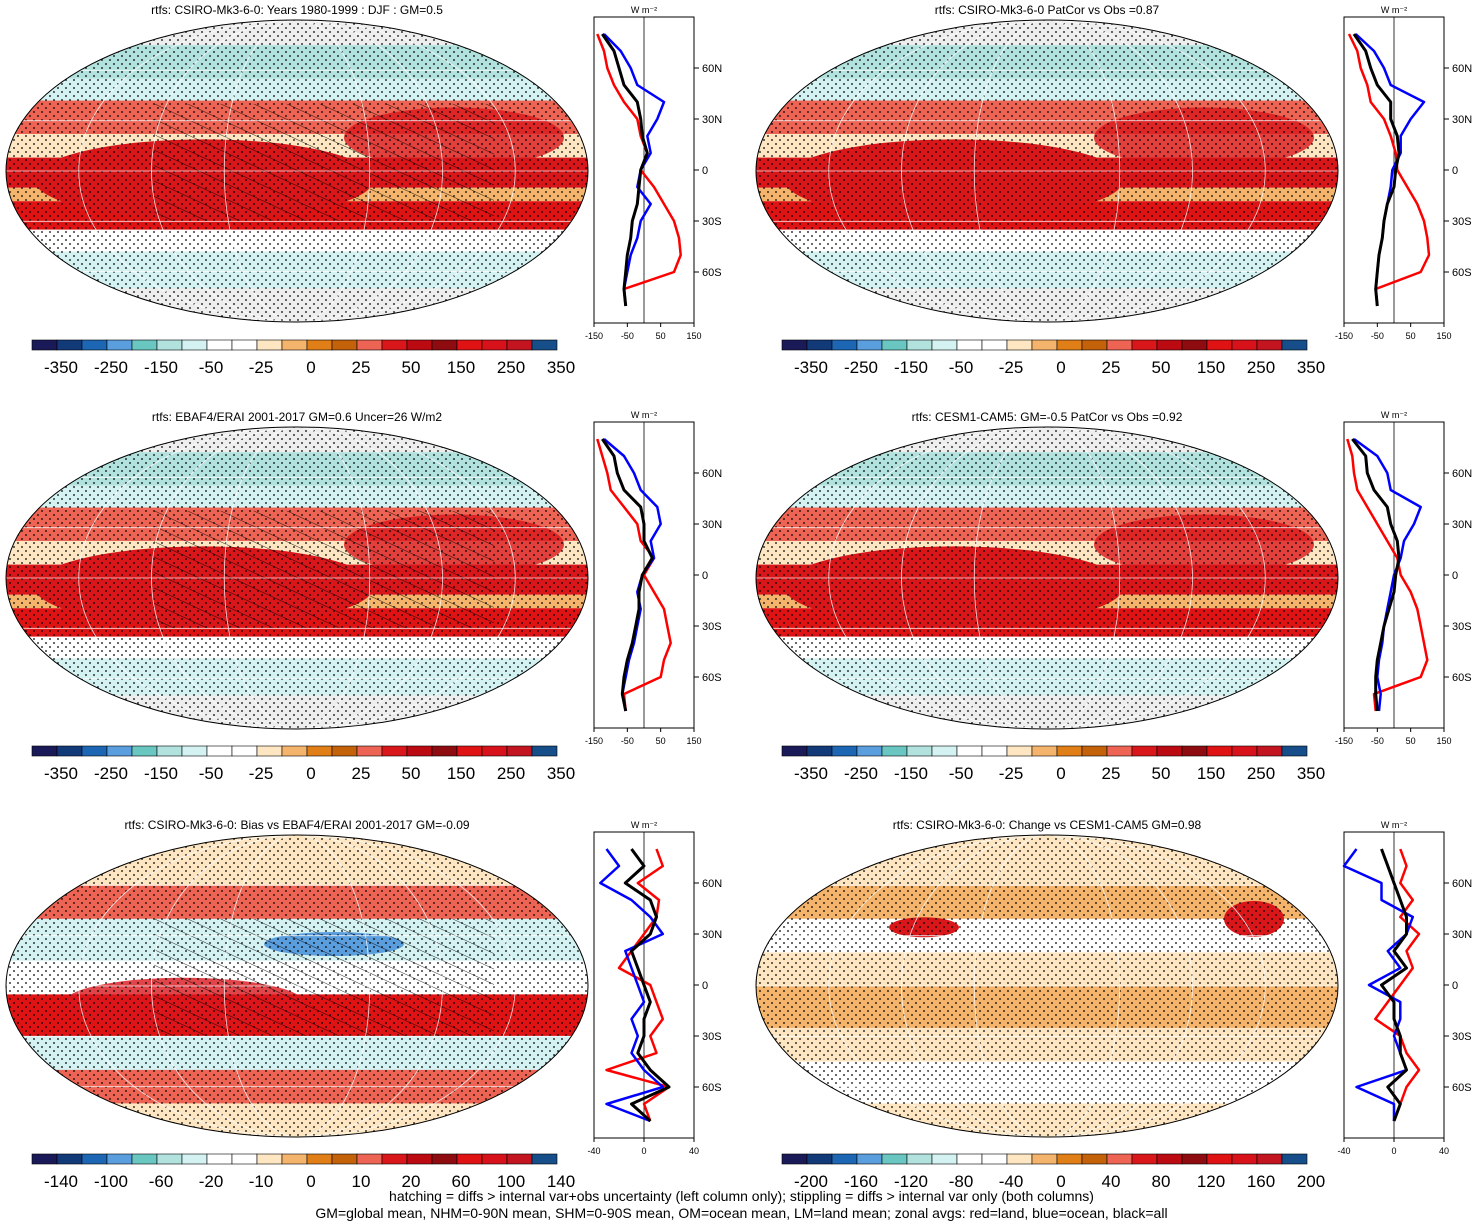 The image size is (1483, 1221). Describe the element at coordinates (411, 367) in the screenshot. I see `colorbar-label: 50` at that location.